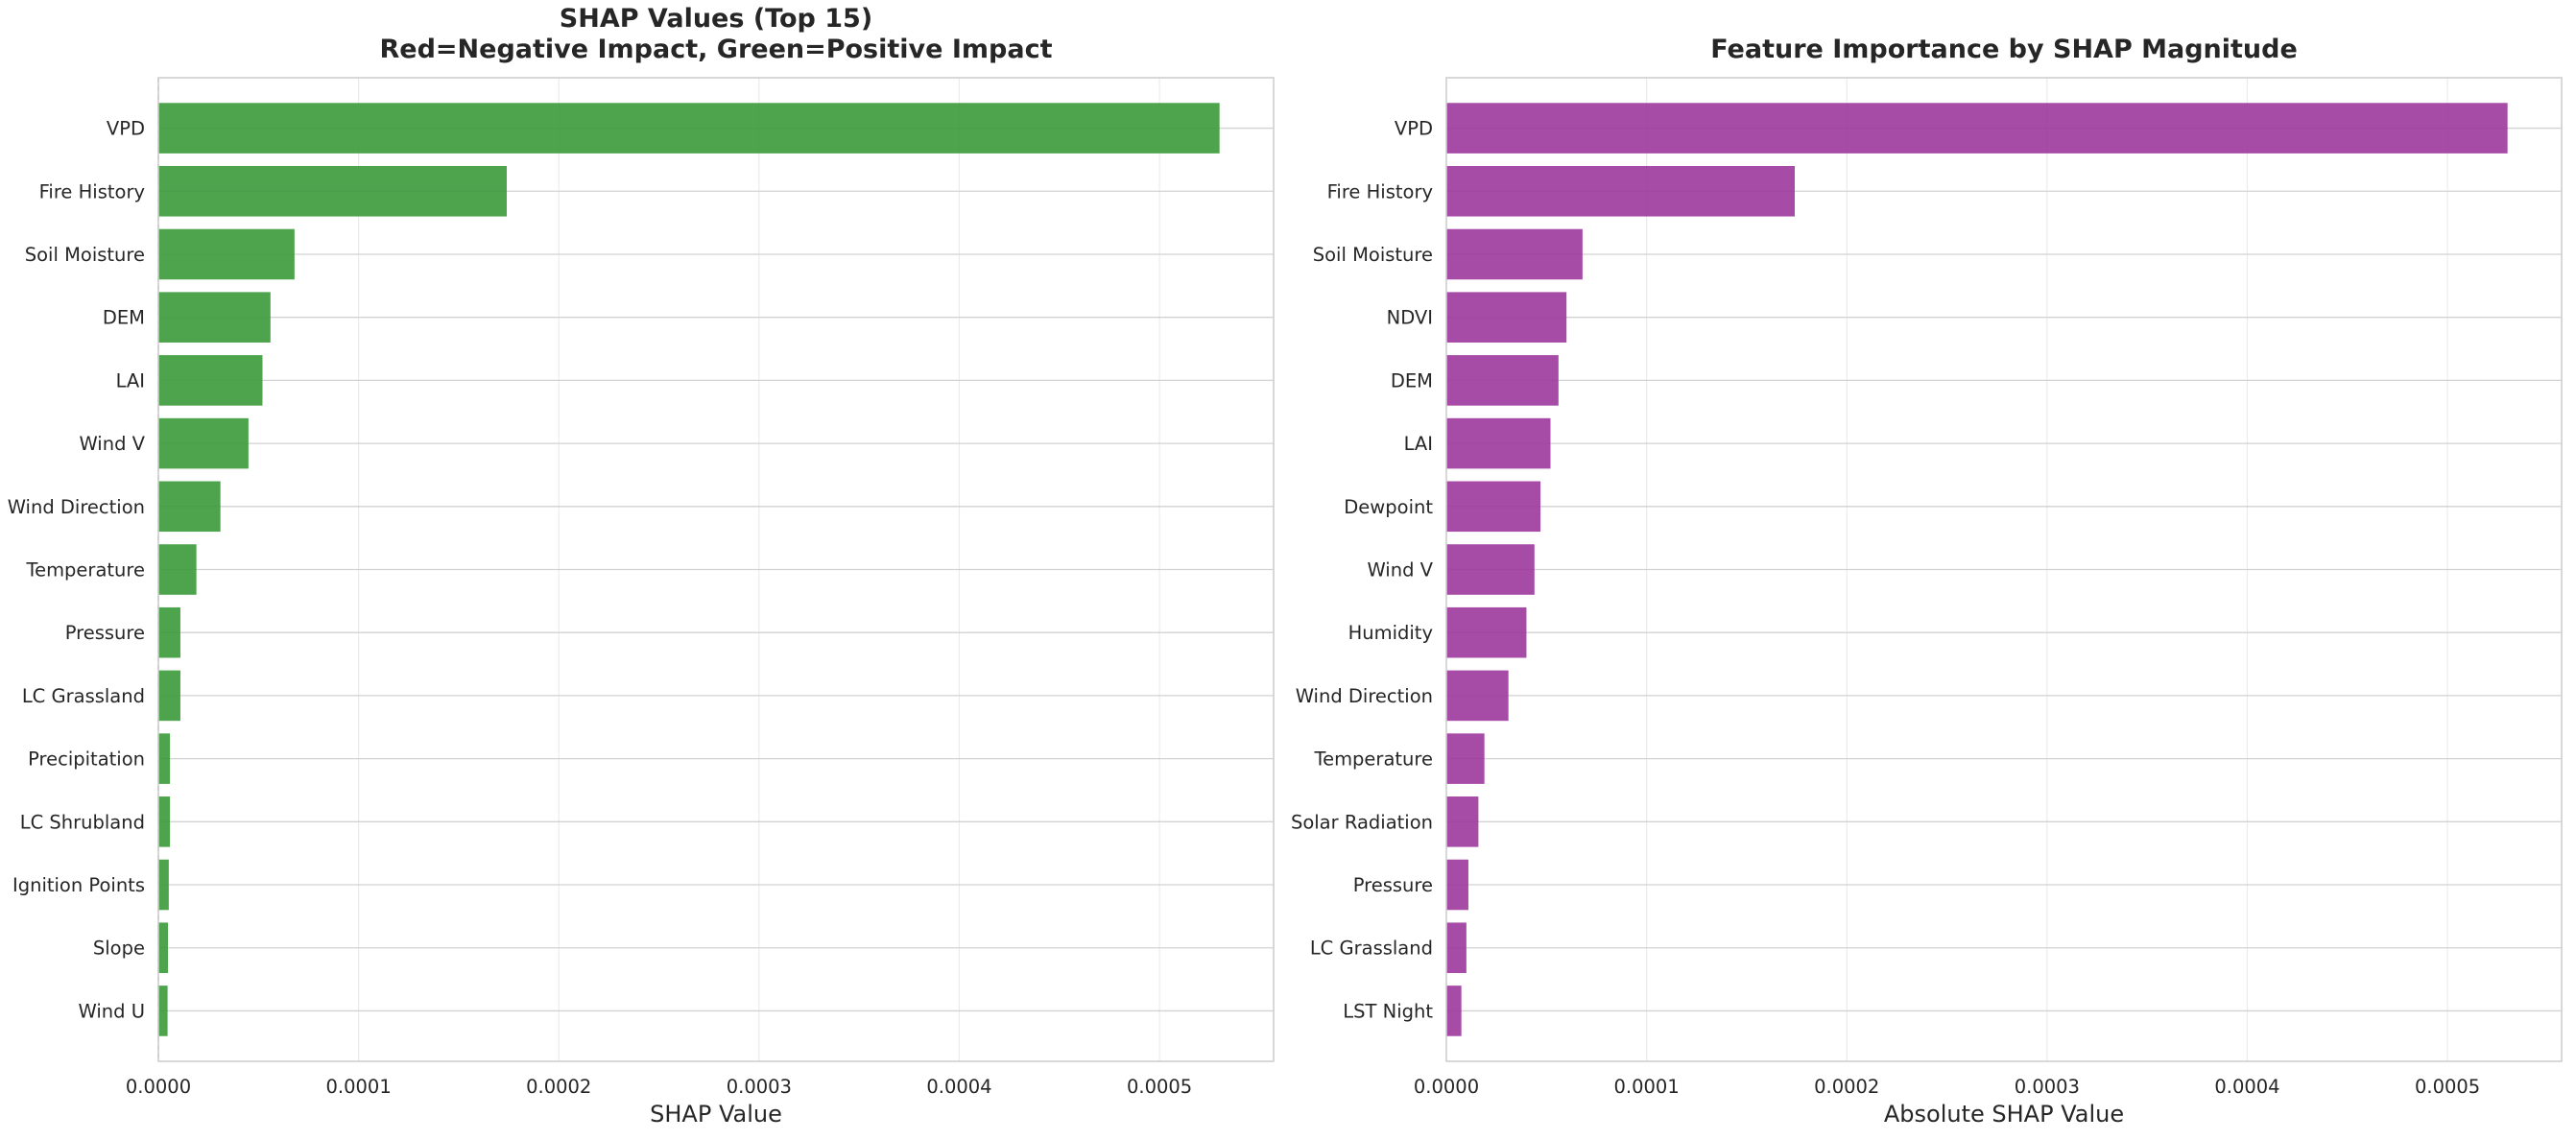  Describe the element at coordinates (1388, 507) in the screenshot. I see `y-tick-label: Dewpoint` at that location.